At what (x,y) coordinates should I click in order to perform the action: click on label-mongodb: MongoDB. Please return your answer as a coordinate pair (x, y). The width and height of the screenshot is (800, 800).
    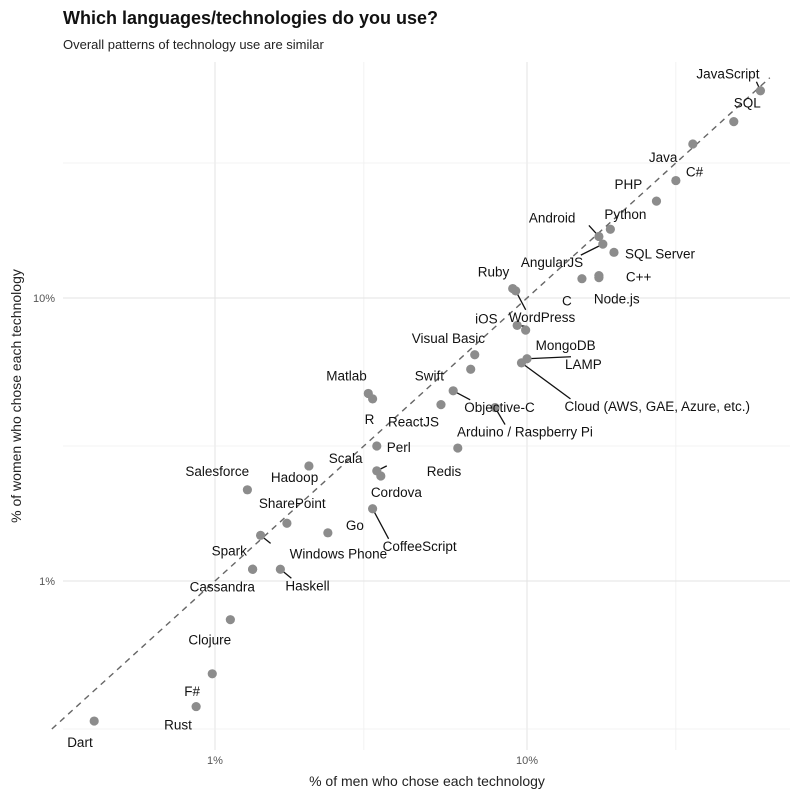
    Looking at the image, I should click on (566, 345).